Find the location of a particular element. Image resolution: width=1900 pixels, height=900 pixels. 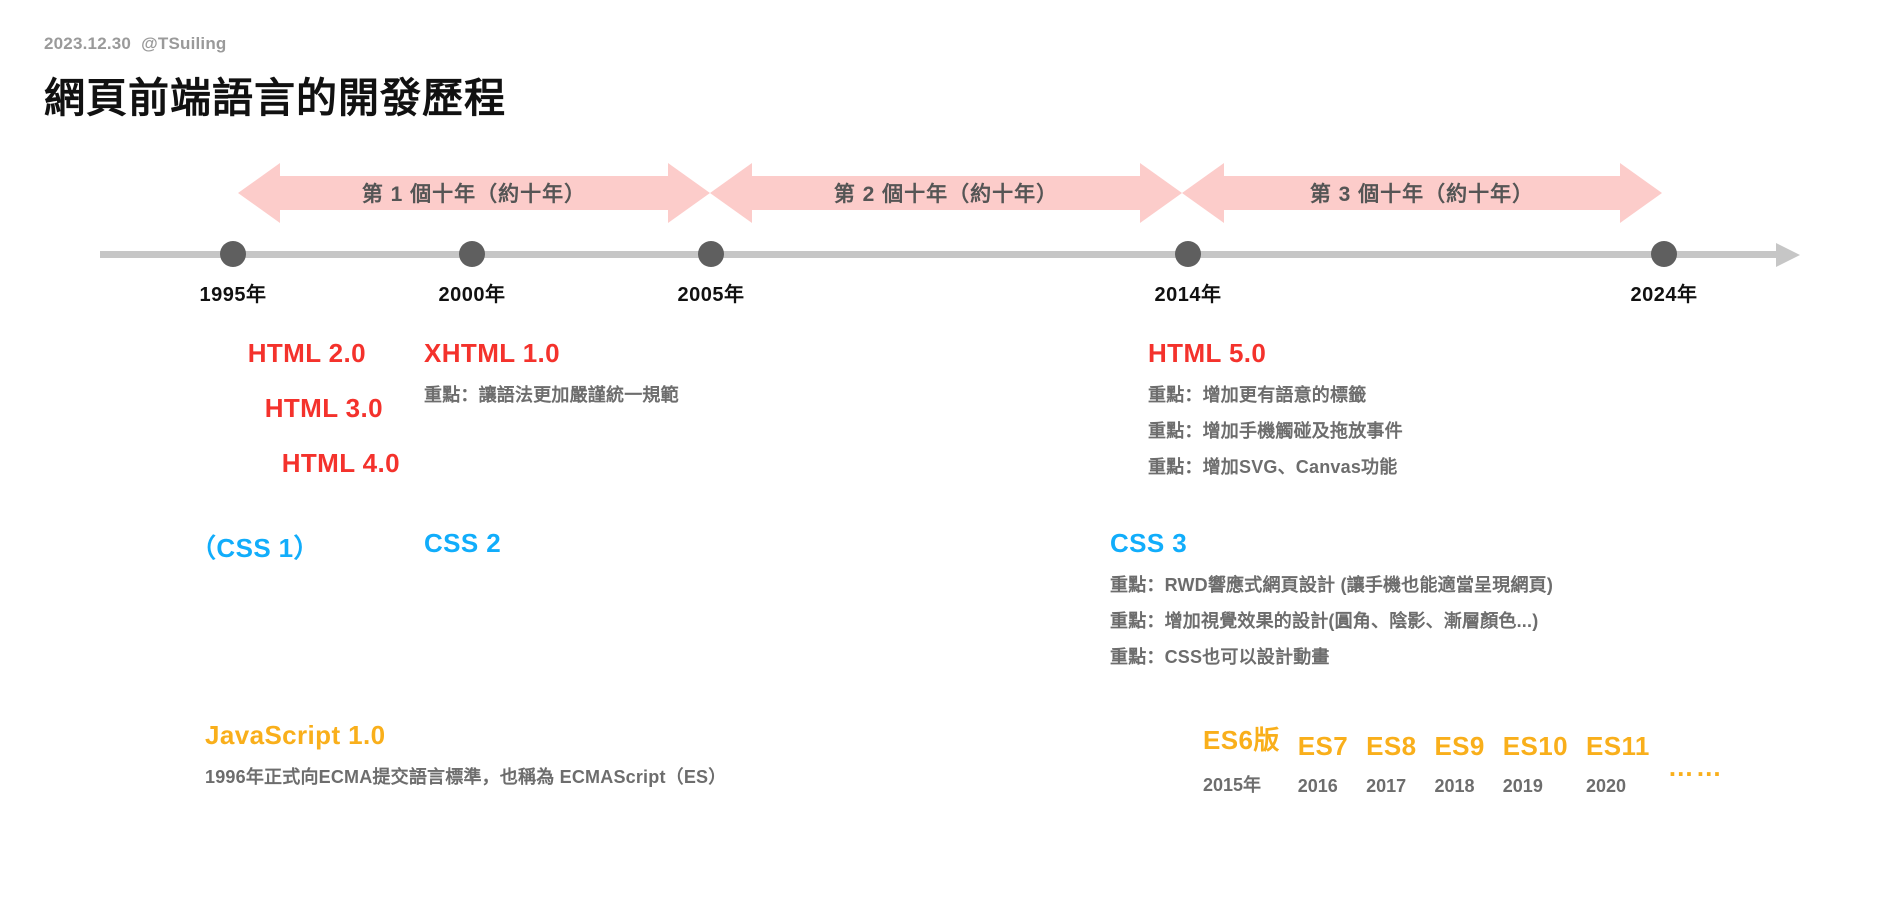

decade-label-3: 第 3 個十年（約十年） is located at coordinates (1422, 194).